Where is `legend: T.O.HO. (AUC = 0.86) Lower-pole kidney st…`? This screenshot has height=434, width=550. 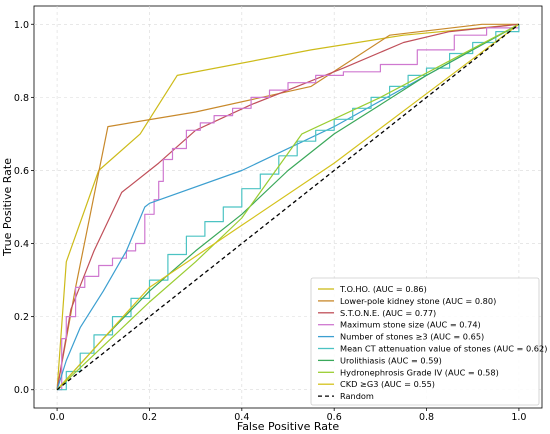
legend: T.O.HO. (AUC = 0.86) Lower-pole kidney st… is located at coordinates (428, 341).